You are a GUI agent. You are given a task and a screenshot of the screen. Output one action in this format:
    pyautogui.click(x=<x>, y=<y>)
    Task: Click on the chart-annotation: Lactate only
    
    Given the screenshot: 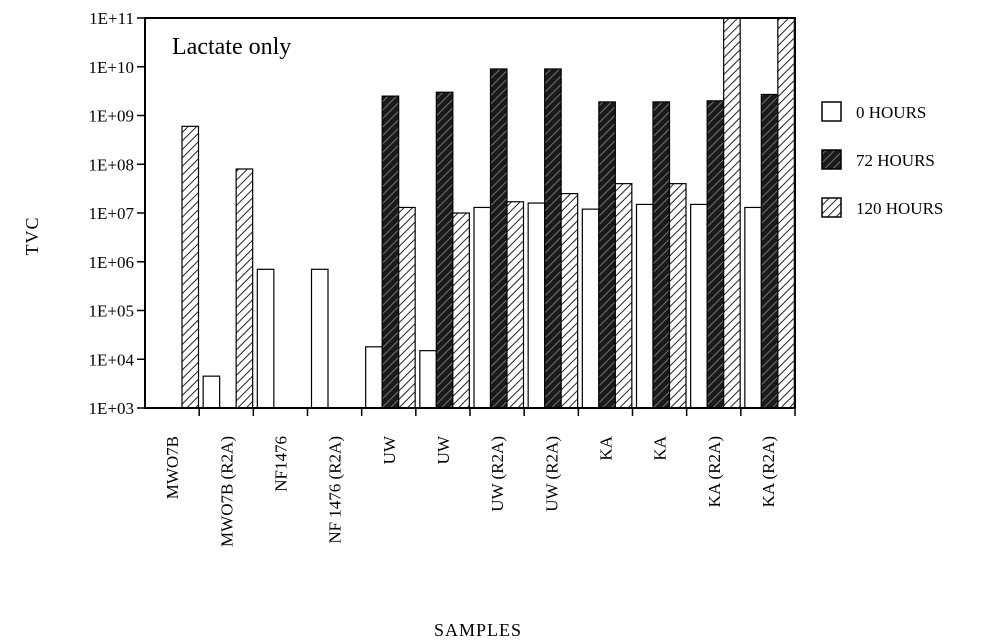 What is the action you would take?
    pyautogui.click(x=231, y=47)
    